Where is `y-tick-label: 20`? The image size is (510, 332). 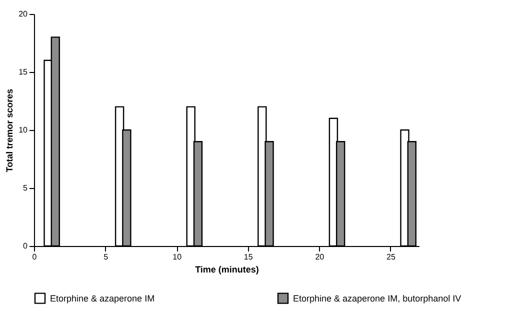
y-tick-label: 20 is located at coordinates (23, 14).